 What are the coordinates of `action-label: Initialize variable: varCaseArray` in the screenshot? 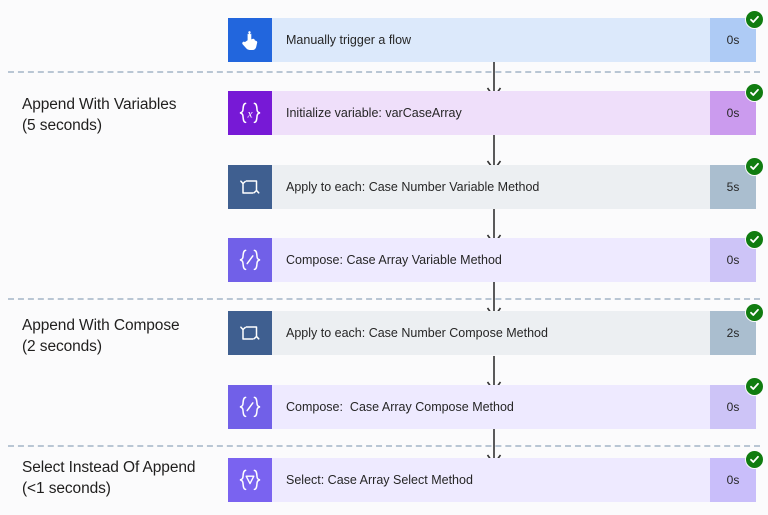 It's located at (491, 113).